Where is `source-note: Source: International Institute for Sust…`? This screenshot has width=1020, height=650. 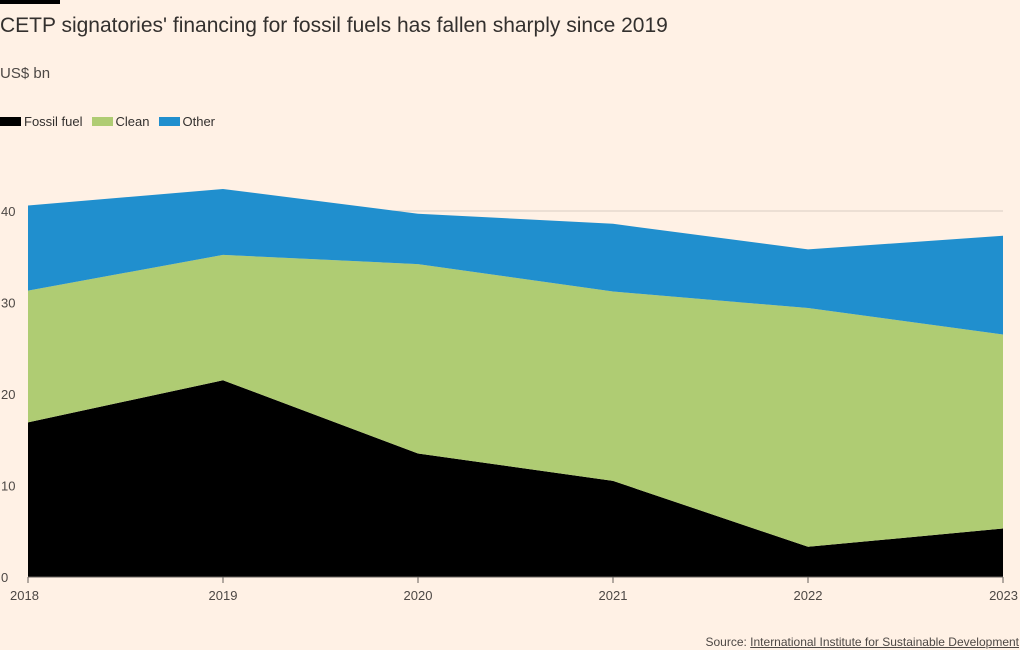 source-note: Source: International Institute for Sust… is located at coordinates (862, 642).